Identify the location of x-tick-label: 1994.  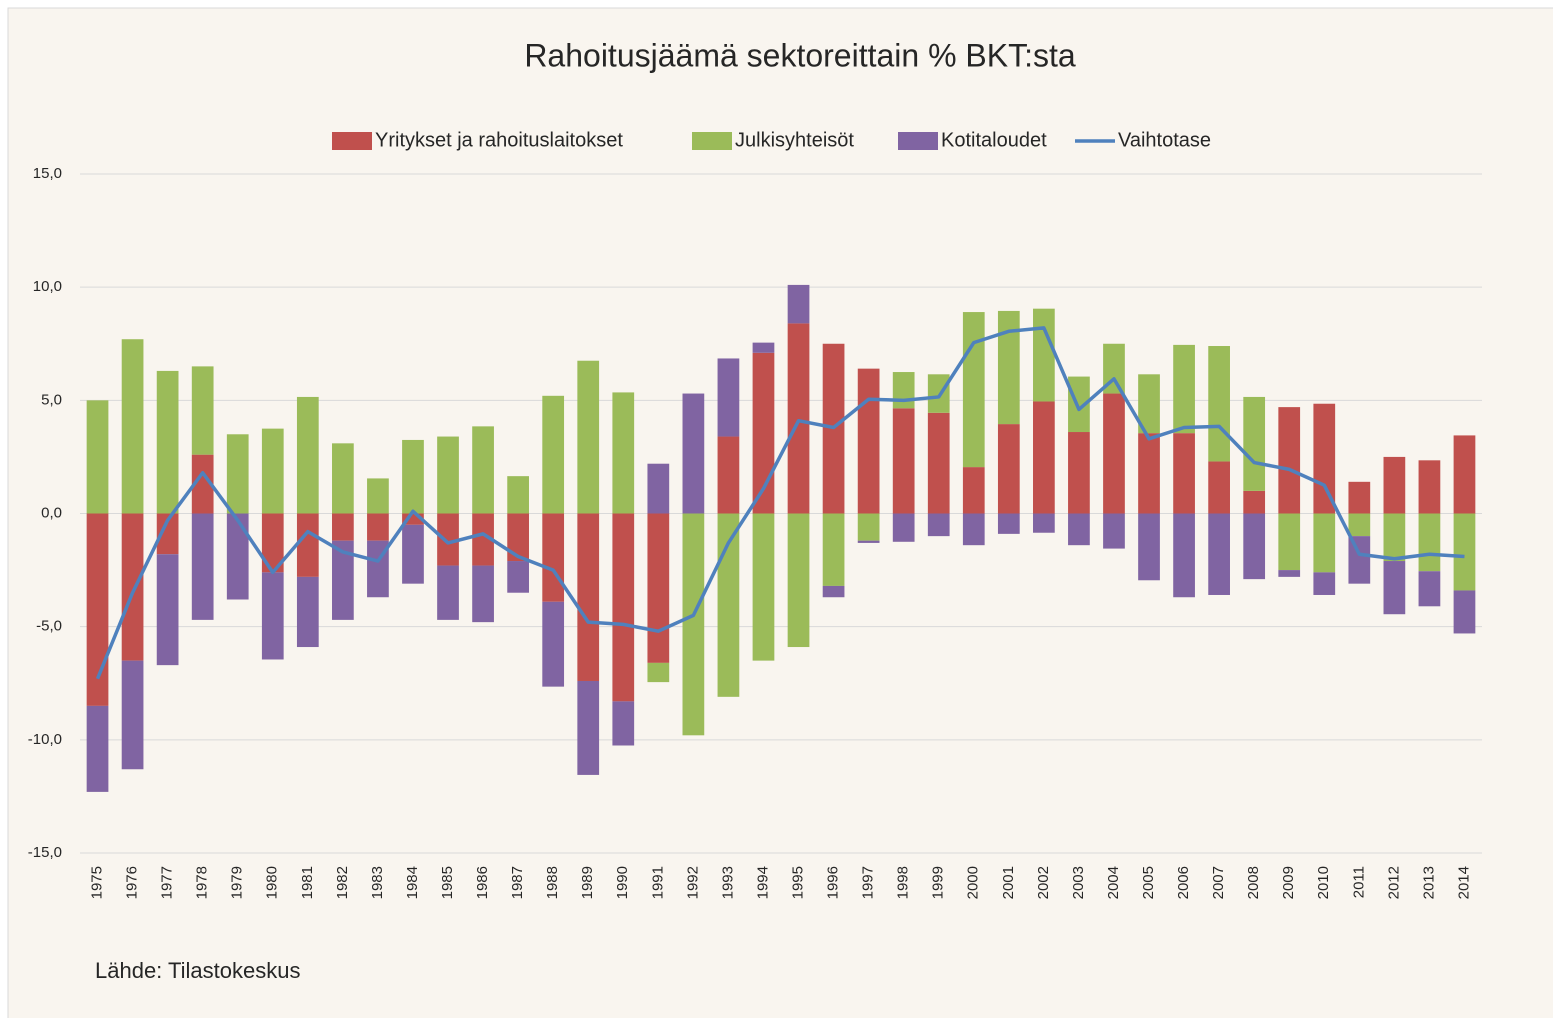
(762, 882).